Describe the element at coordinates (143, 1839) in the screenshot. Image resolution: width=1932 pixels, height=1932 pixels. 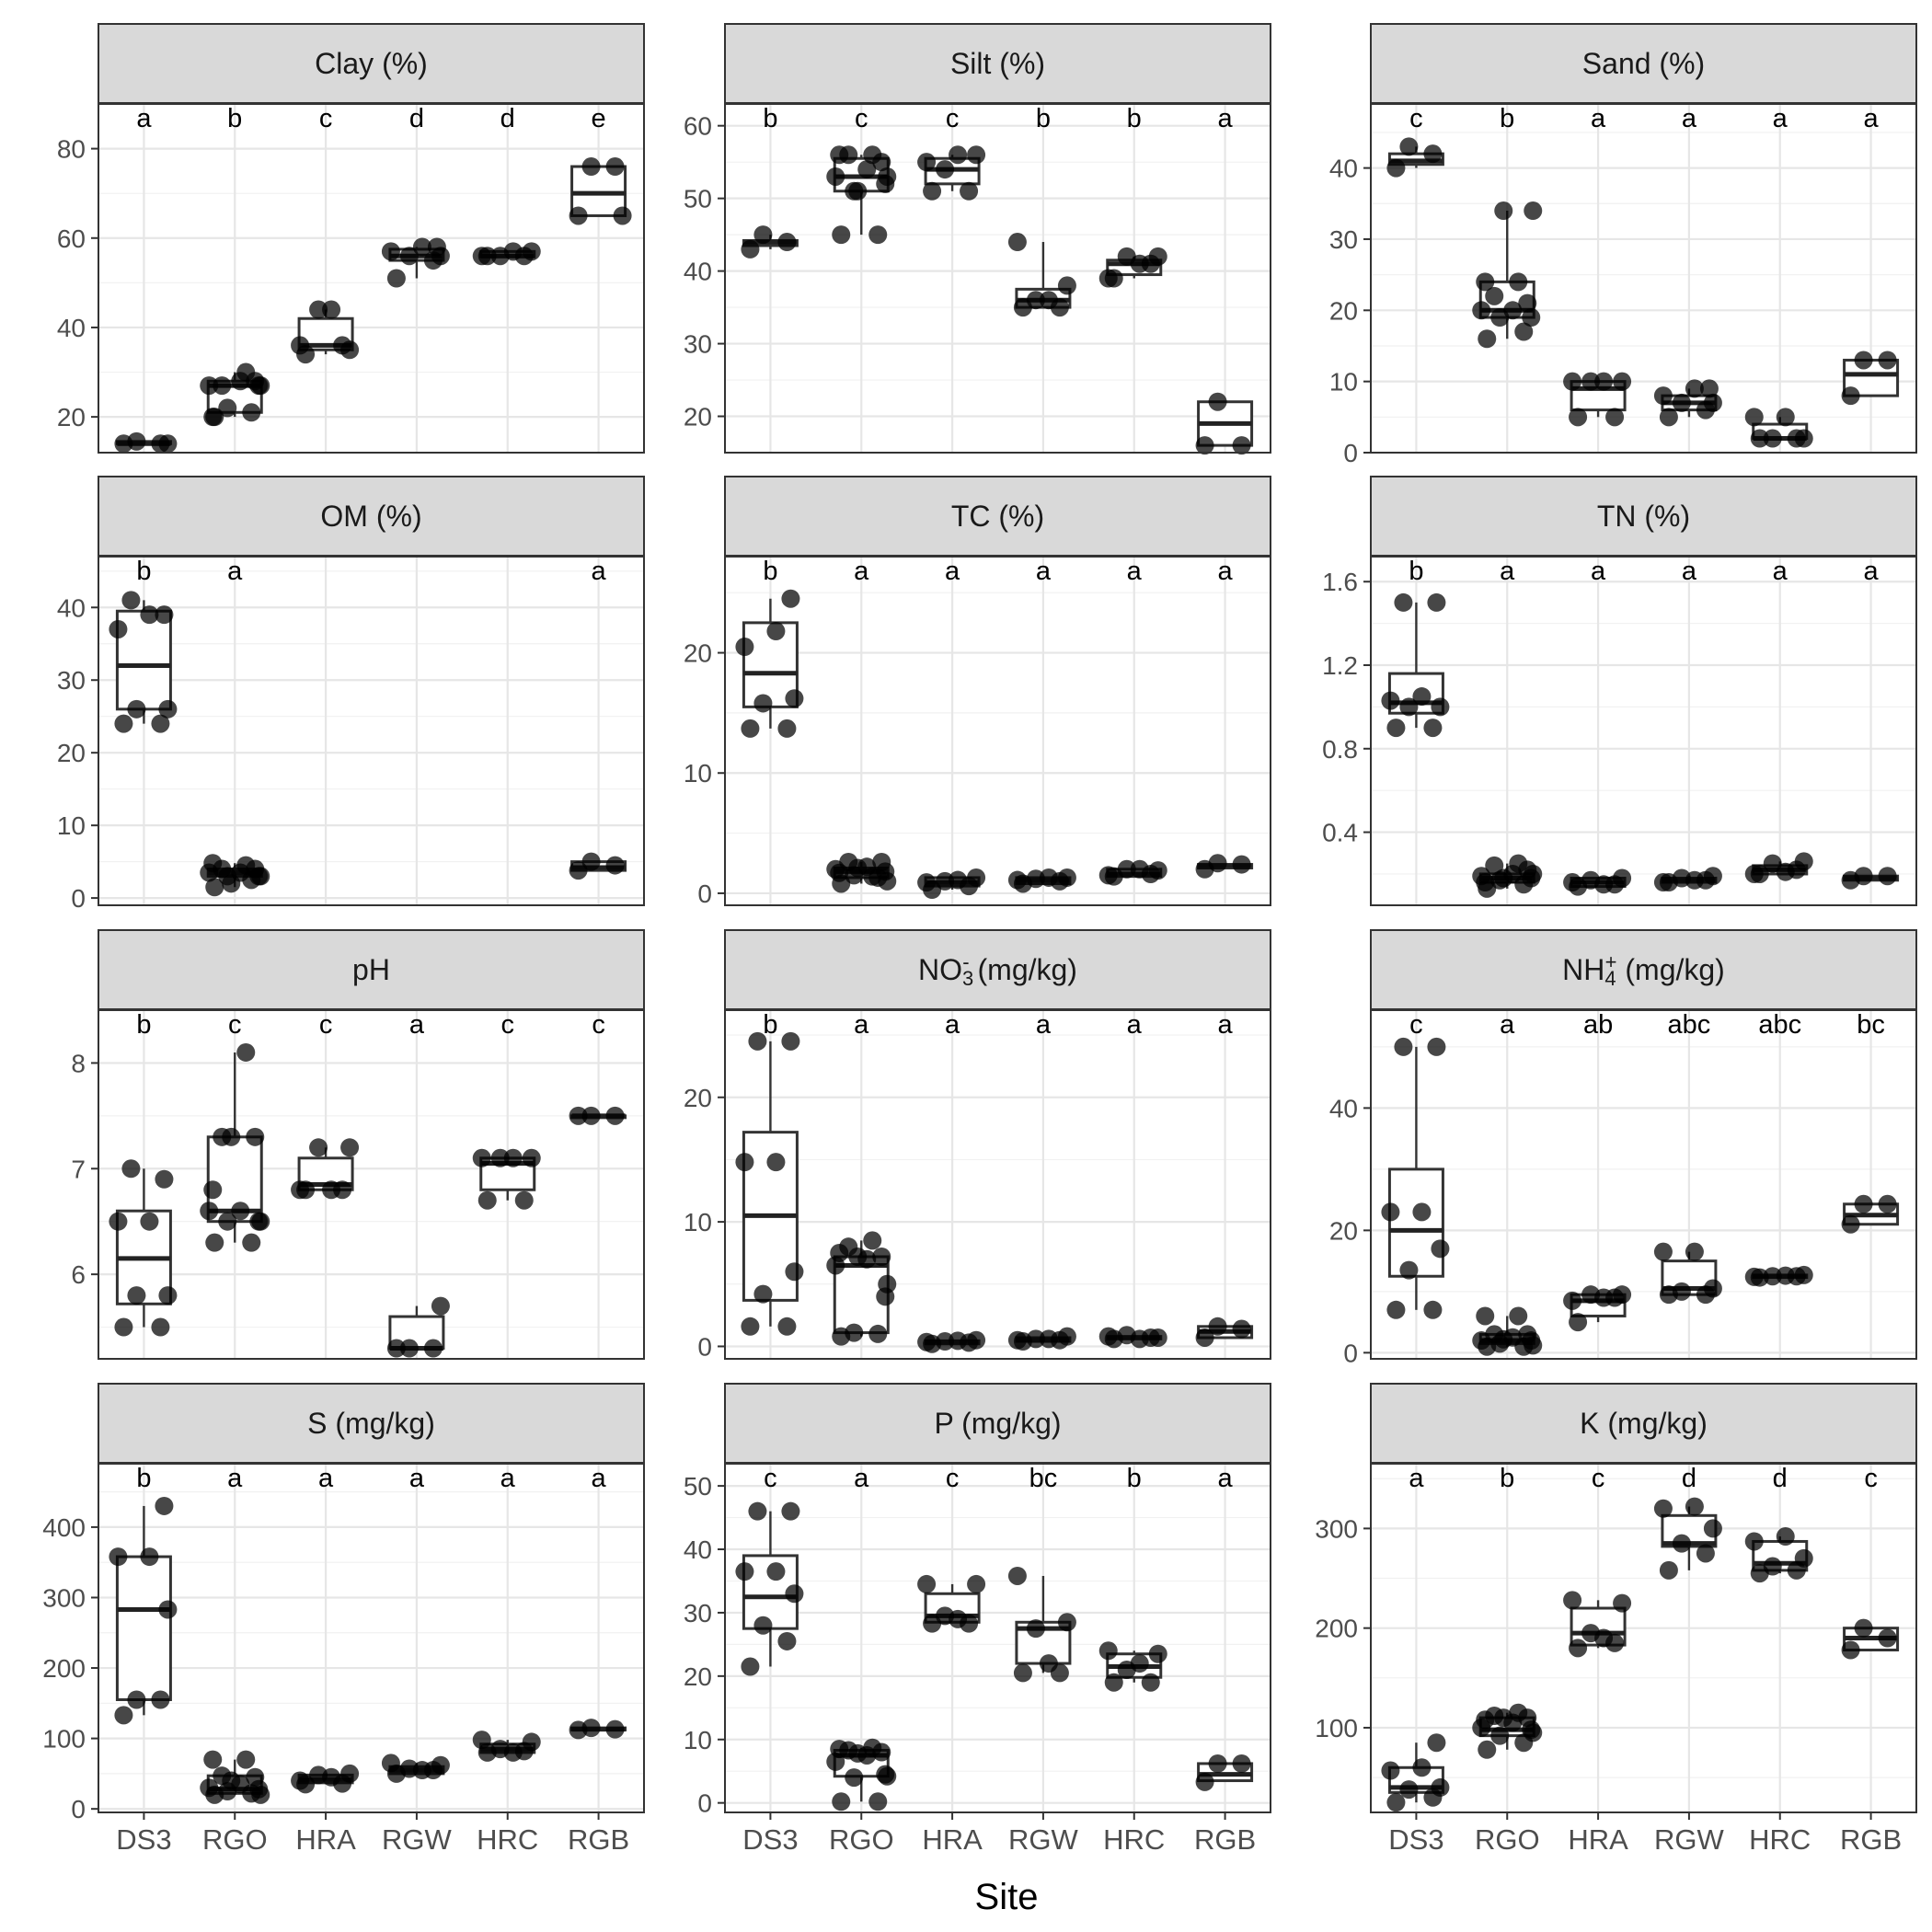
I see `panel-10-x-tick-label: DS3` at that location.